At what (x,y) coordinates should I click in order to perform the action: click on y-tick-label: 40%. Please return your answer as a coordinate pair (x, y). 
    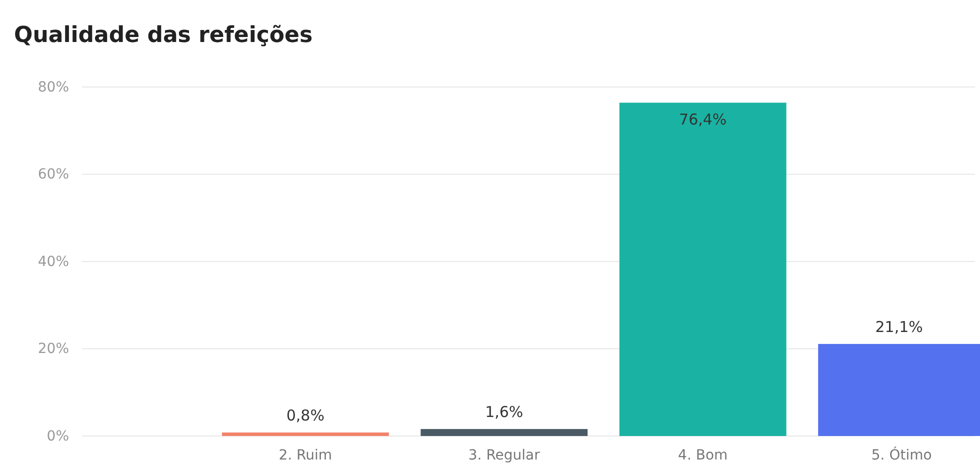
    Looking at the image, I should click on (53, 262).